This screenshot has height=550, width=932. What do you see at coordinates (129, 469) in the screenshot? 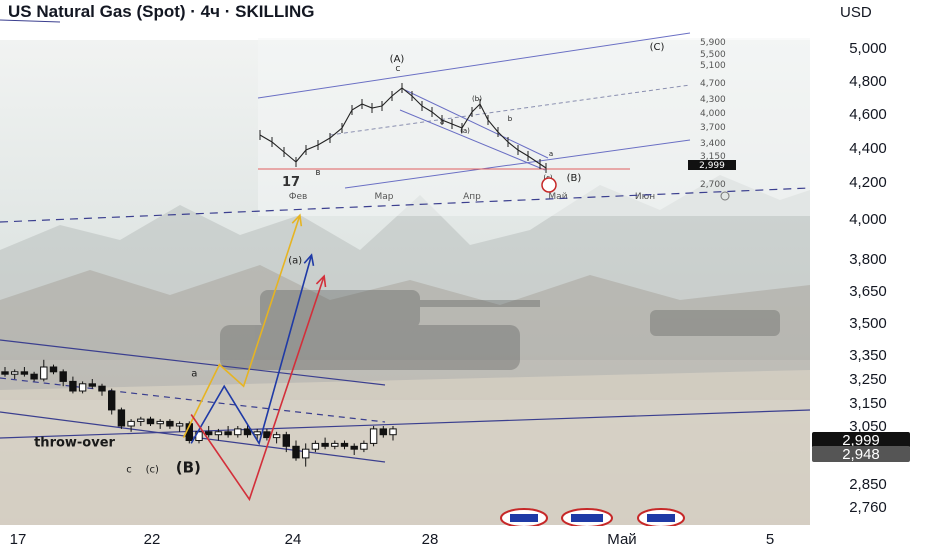
I see `wave-label: c` at bounding box center [129, 469].